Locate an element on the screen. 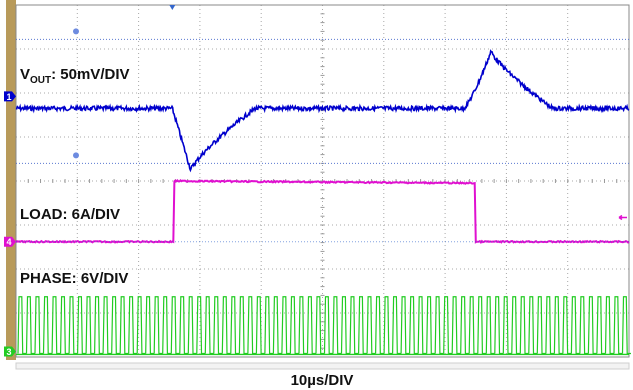 This screenshot has width=633, height=390. channel-4-marker-label: 4 is located at coordinates (8, 242).